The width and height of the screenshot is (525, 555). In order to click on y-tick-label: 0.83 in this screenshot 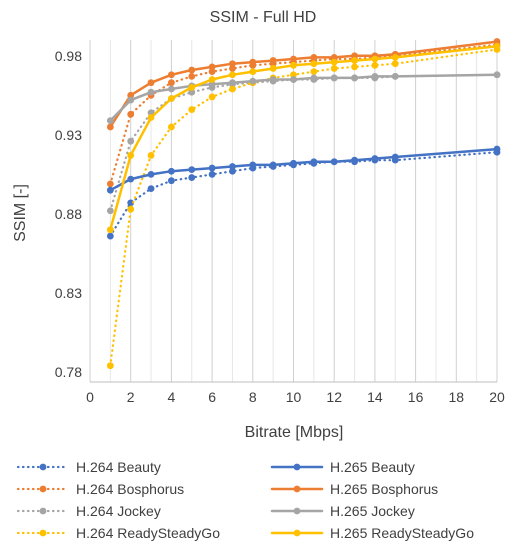, I will do `click(68, 293)`.